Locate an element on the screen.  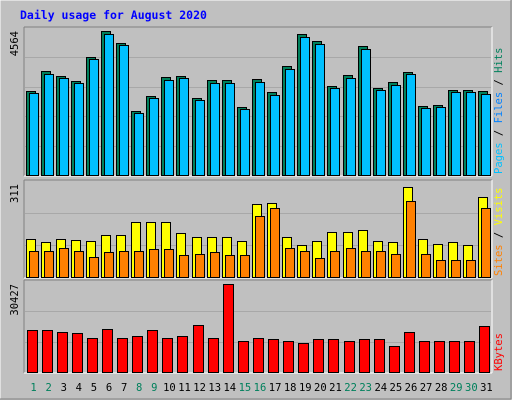
y-max-label-kbytes: 30427 is located at coordinates (15, 300).